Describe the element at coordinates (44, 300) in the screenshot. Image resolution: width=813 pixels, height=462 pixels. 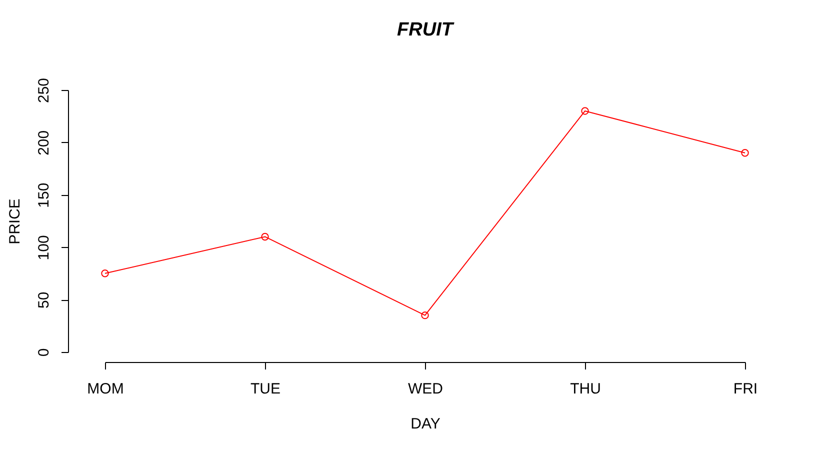
I see `y-tick-label: 50` at that location.